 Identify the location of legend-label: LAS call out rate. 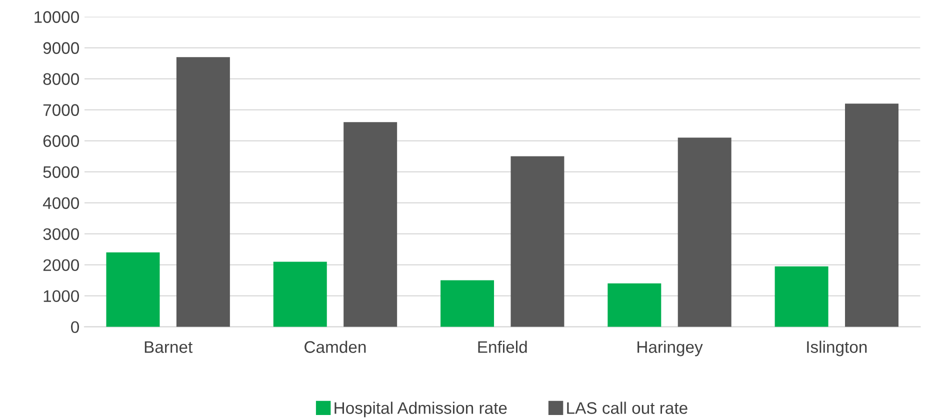
(627, 408).